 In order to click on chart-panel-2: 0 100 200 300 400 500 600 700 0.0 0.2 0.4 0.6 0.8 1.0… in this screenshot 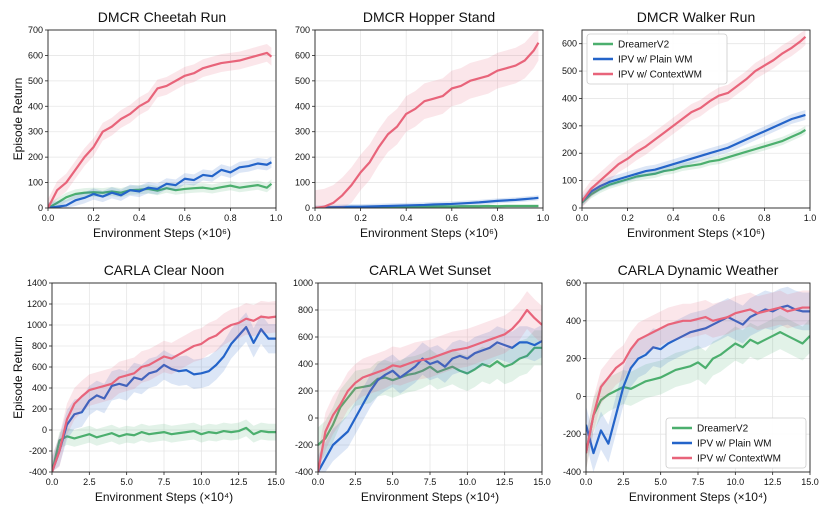, I will do `click(422, 124)`.